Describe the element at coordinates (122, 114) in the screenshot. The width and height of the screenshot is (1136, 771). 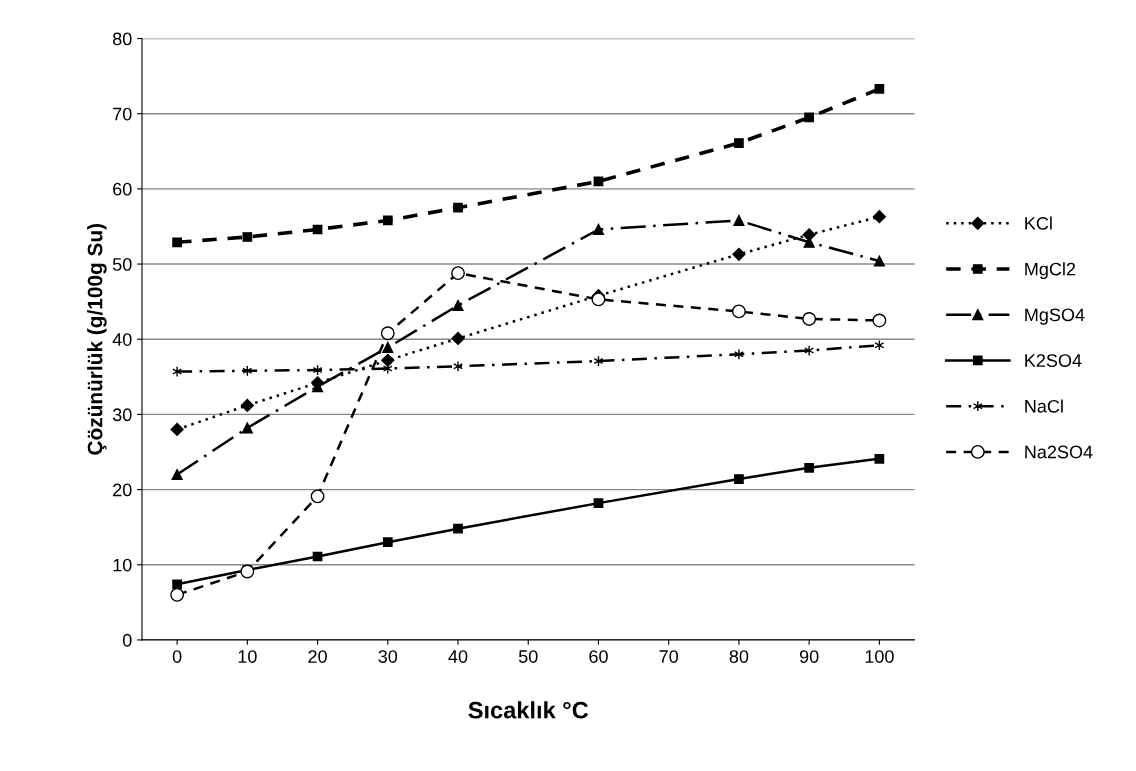
I see `y-tick-label: 70` at that location.